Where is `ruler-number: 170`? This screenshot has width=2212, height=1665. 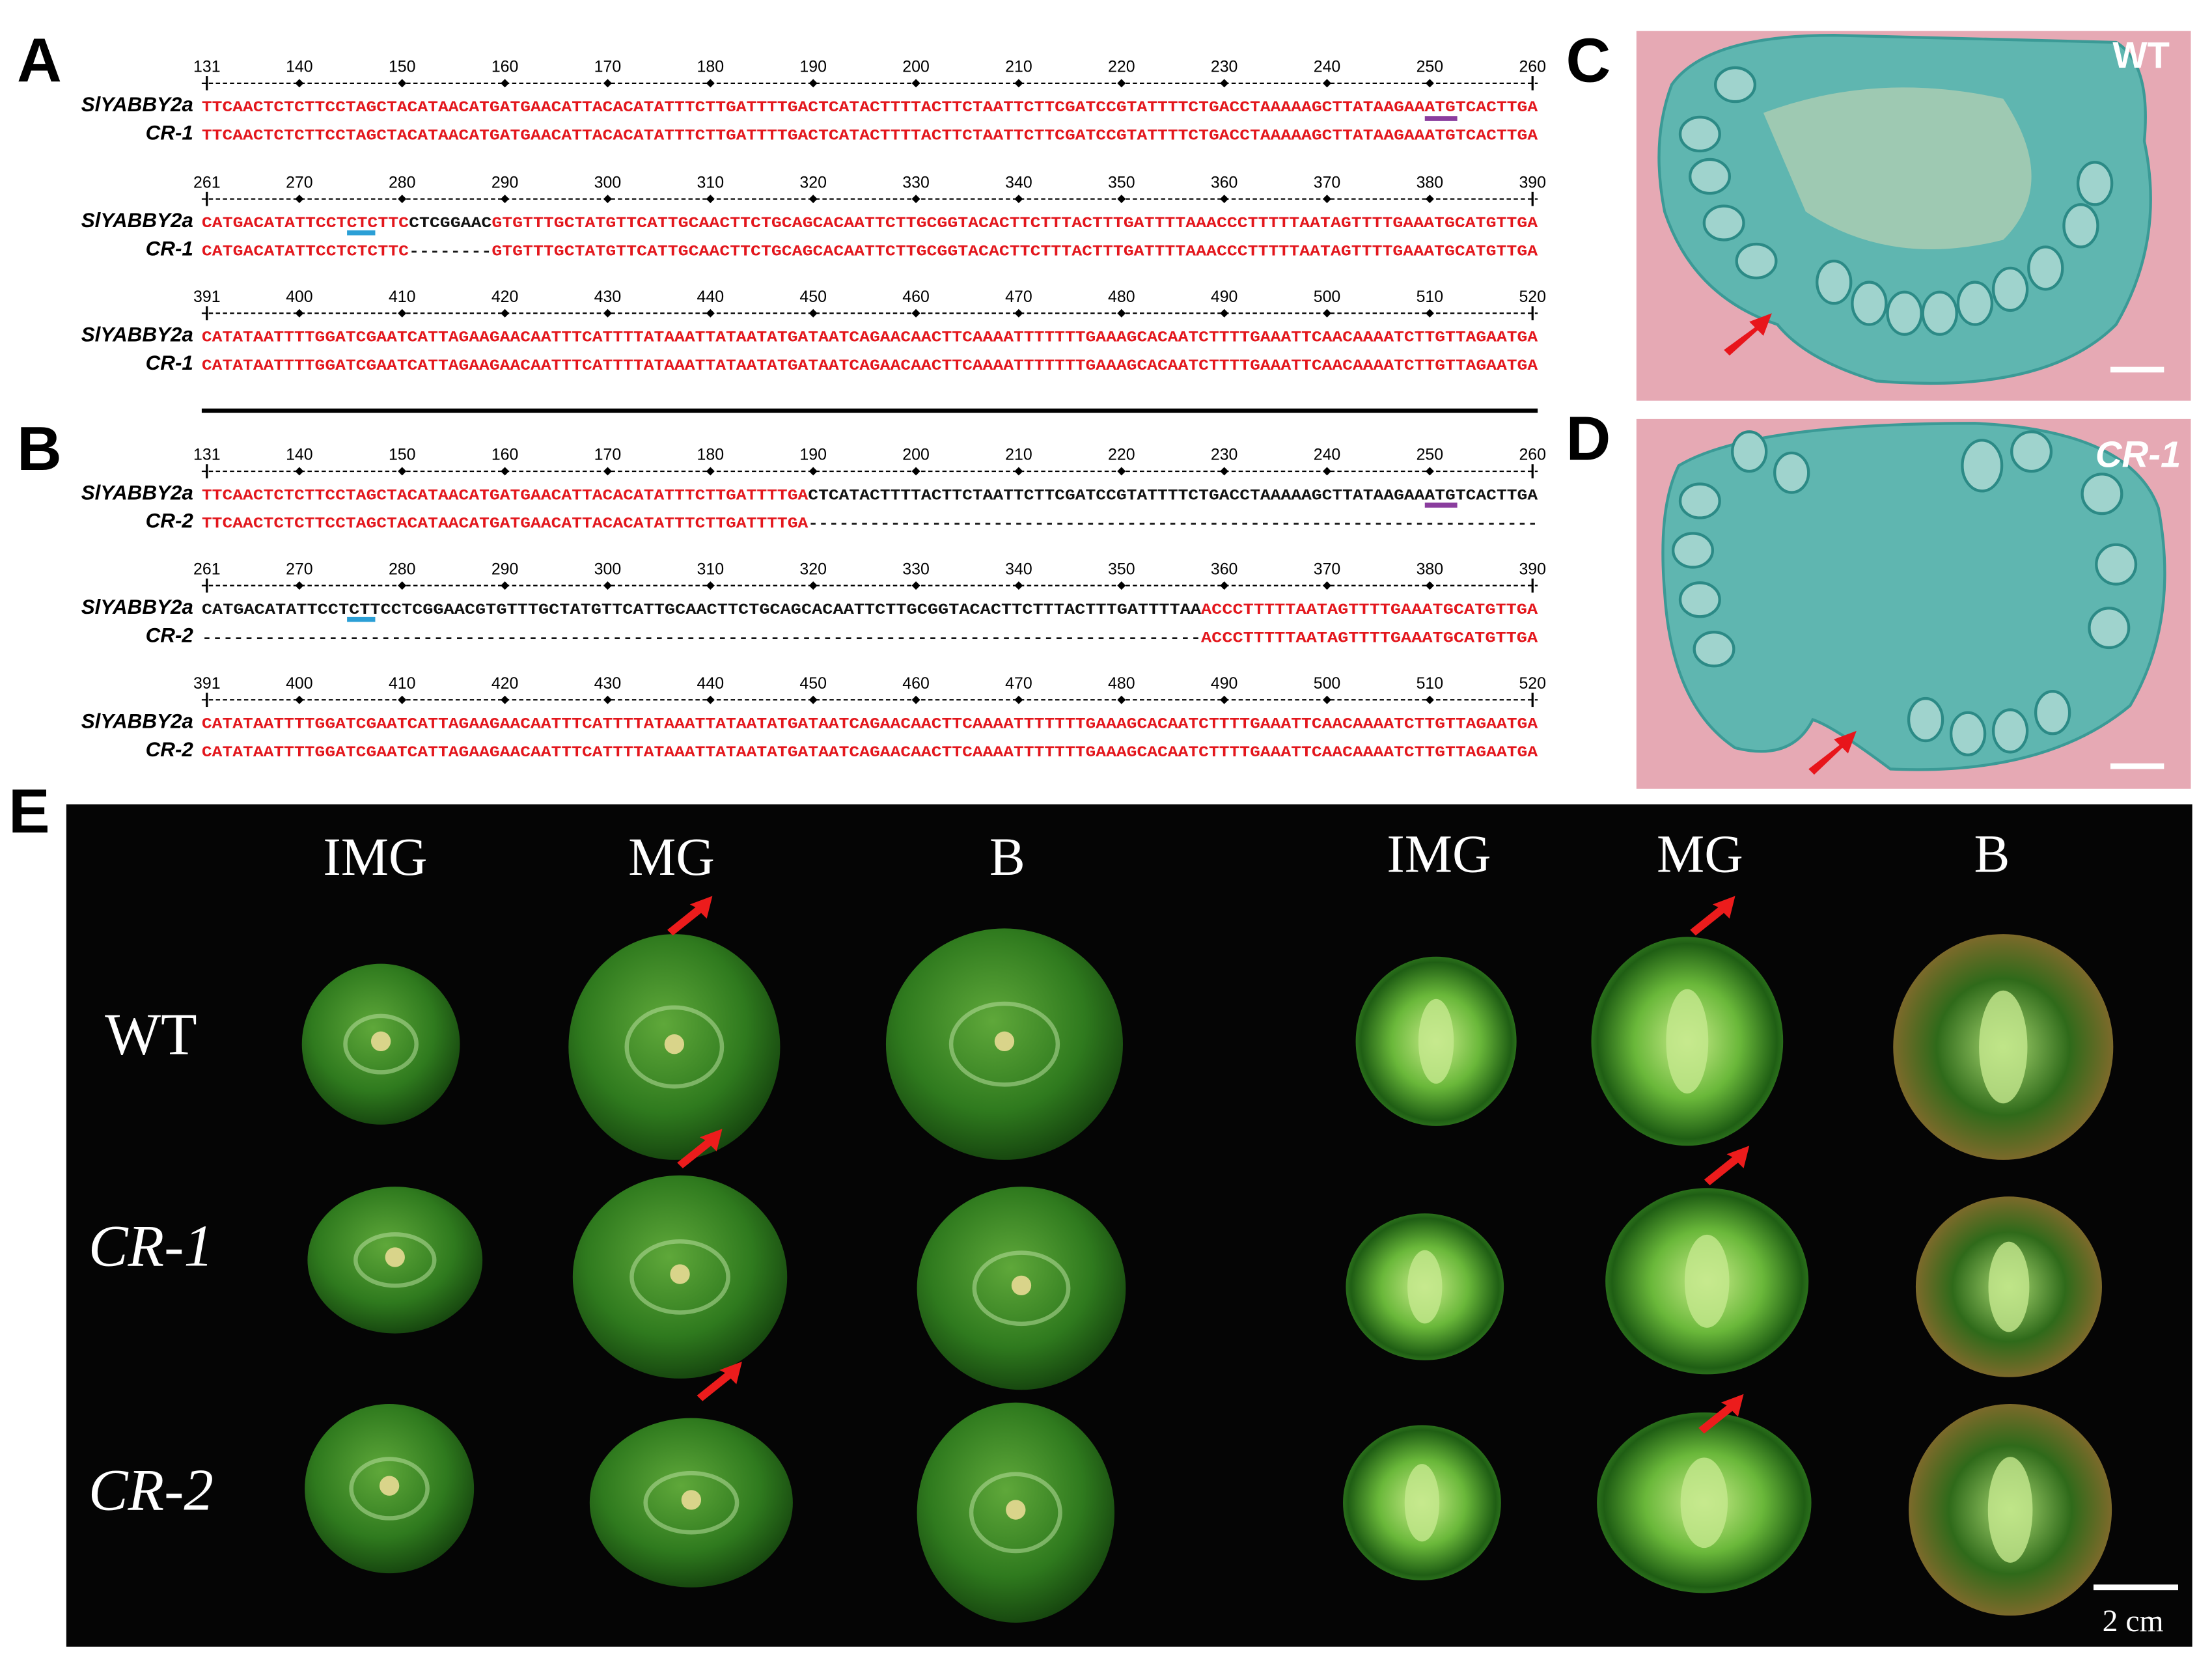 ruler-number: 170 is located at coordinates (608, 455).